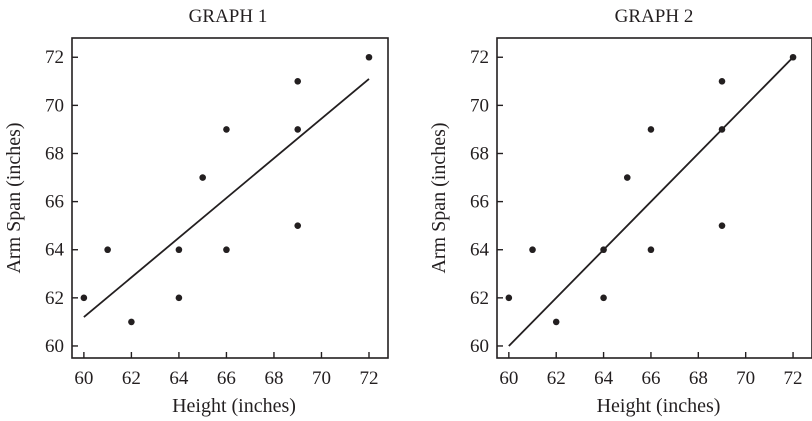 Image resolution: width=812 pixels, height=421 pixels. Describe the element at coordinates (228, 16) in the screenshot. I see `chart-title: GRAPH 1` at that location.